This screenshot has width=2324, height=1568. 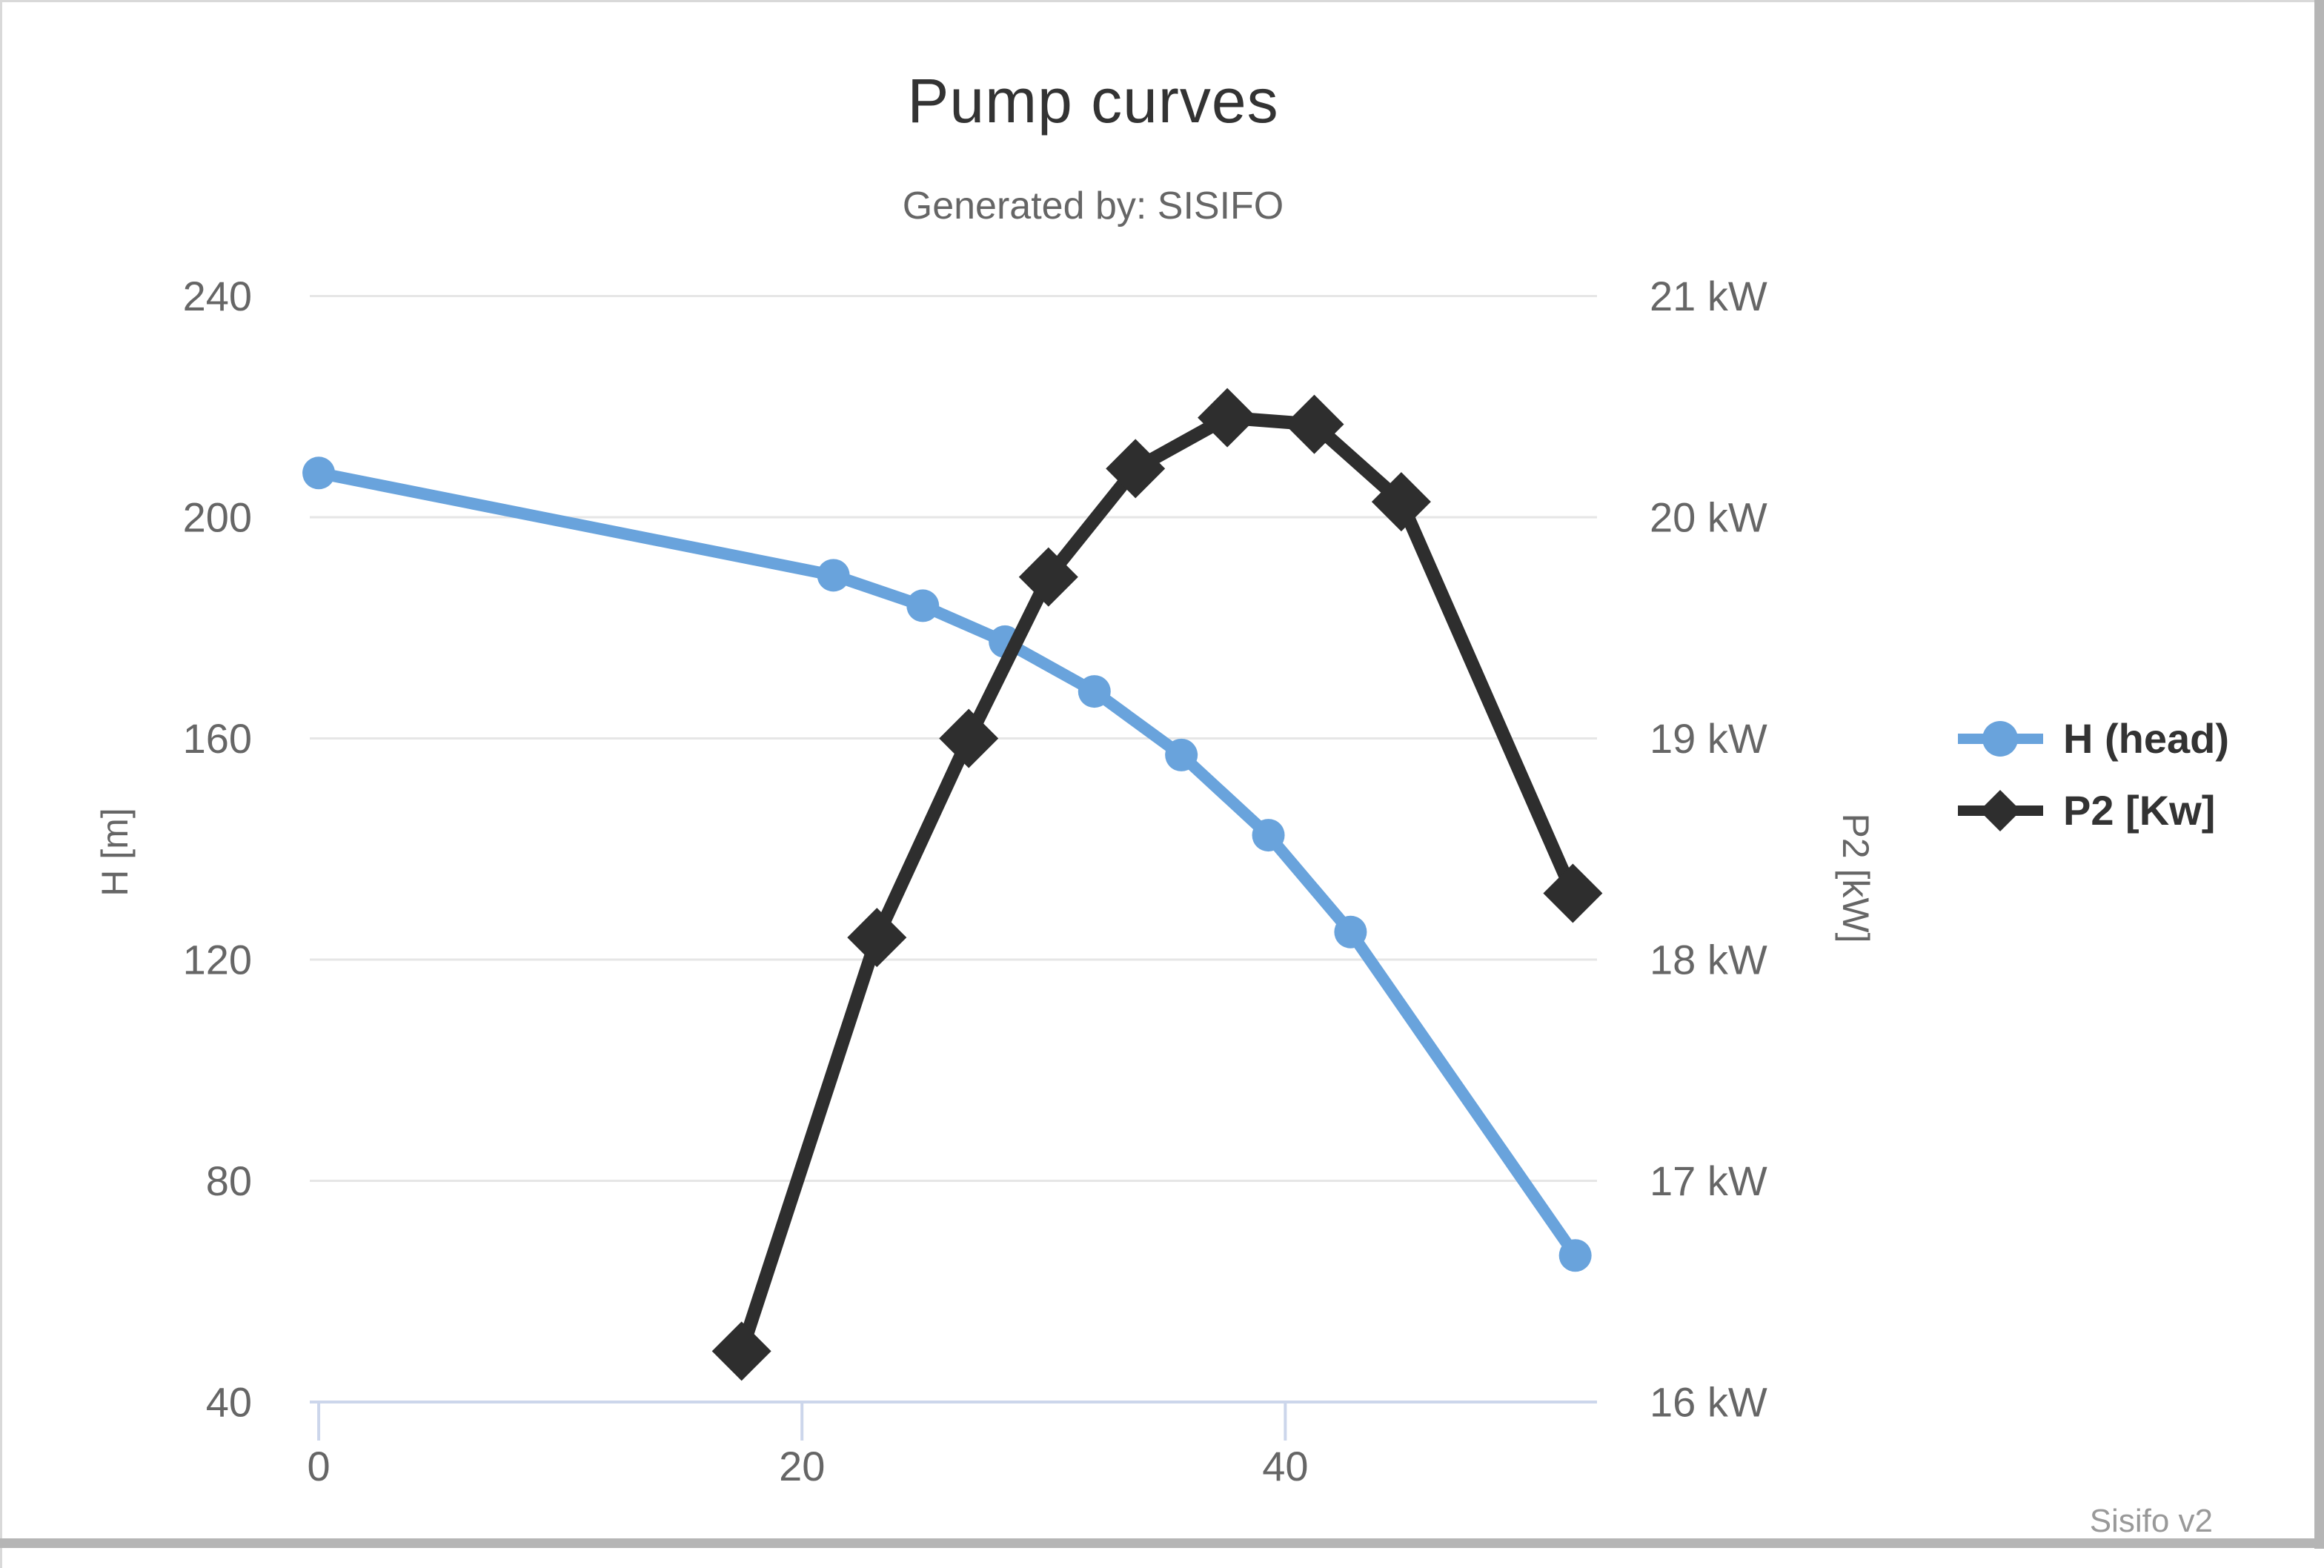 What do you see at coordinates (217, 296) in the screenshot?
I see `left-axis-tick-label: 240` at bounding box center [217, 296].